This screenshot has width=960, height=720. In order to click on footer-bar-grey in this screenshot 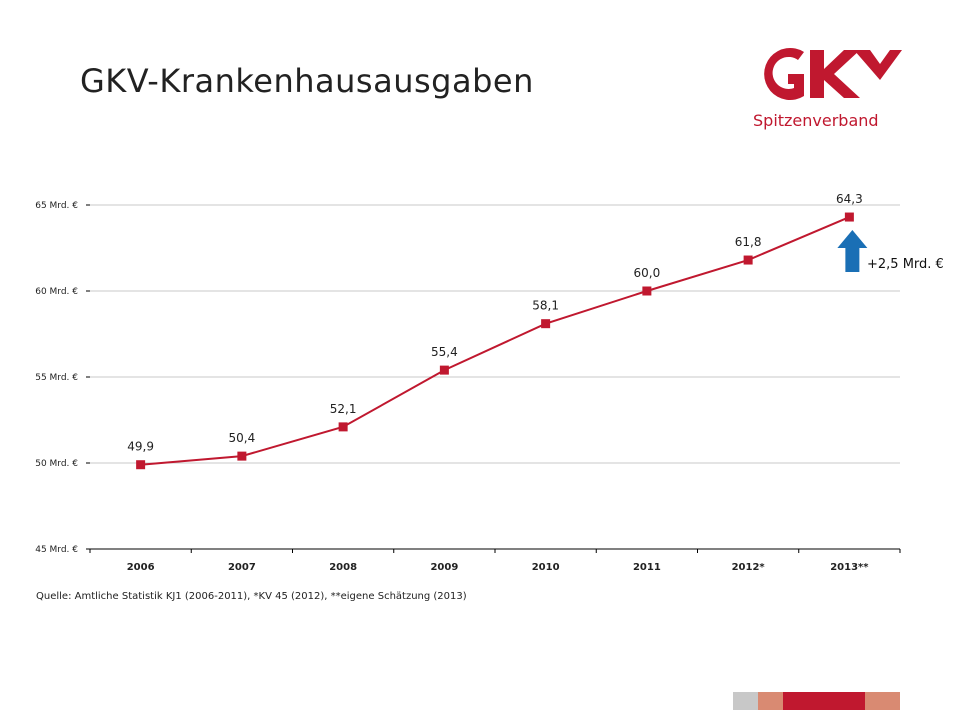, I will do `click(745, 701)`.